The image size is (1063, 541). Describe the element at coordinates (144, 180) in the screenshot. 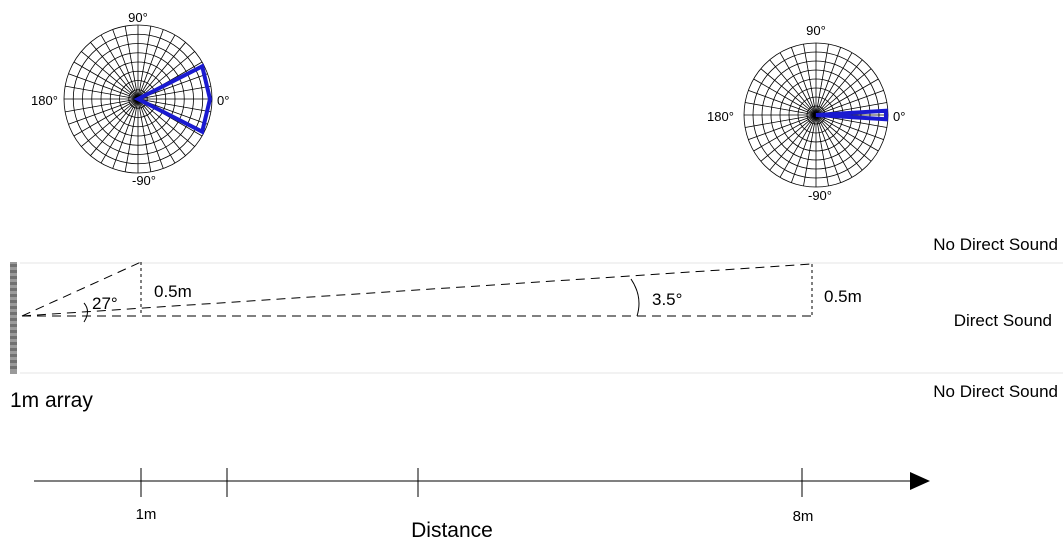

I see `polar-near-label-minus90: -90°` at that location.